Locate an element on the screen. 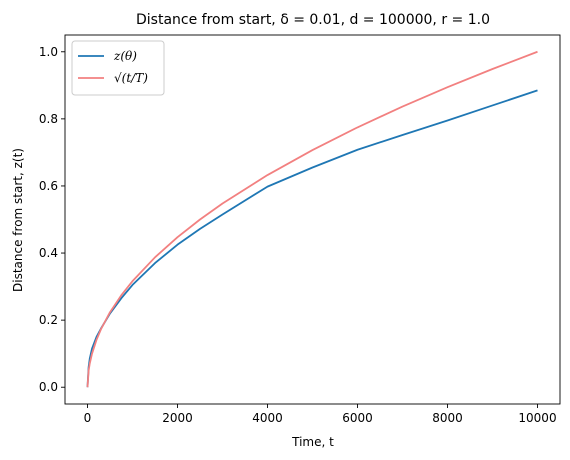 This screenshot has height=460, width=570. legend-box is located at coordinates (118, 68).